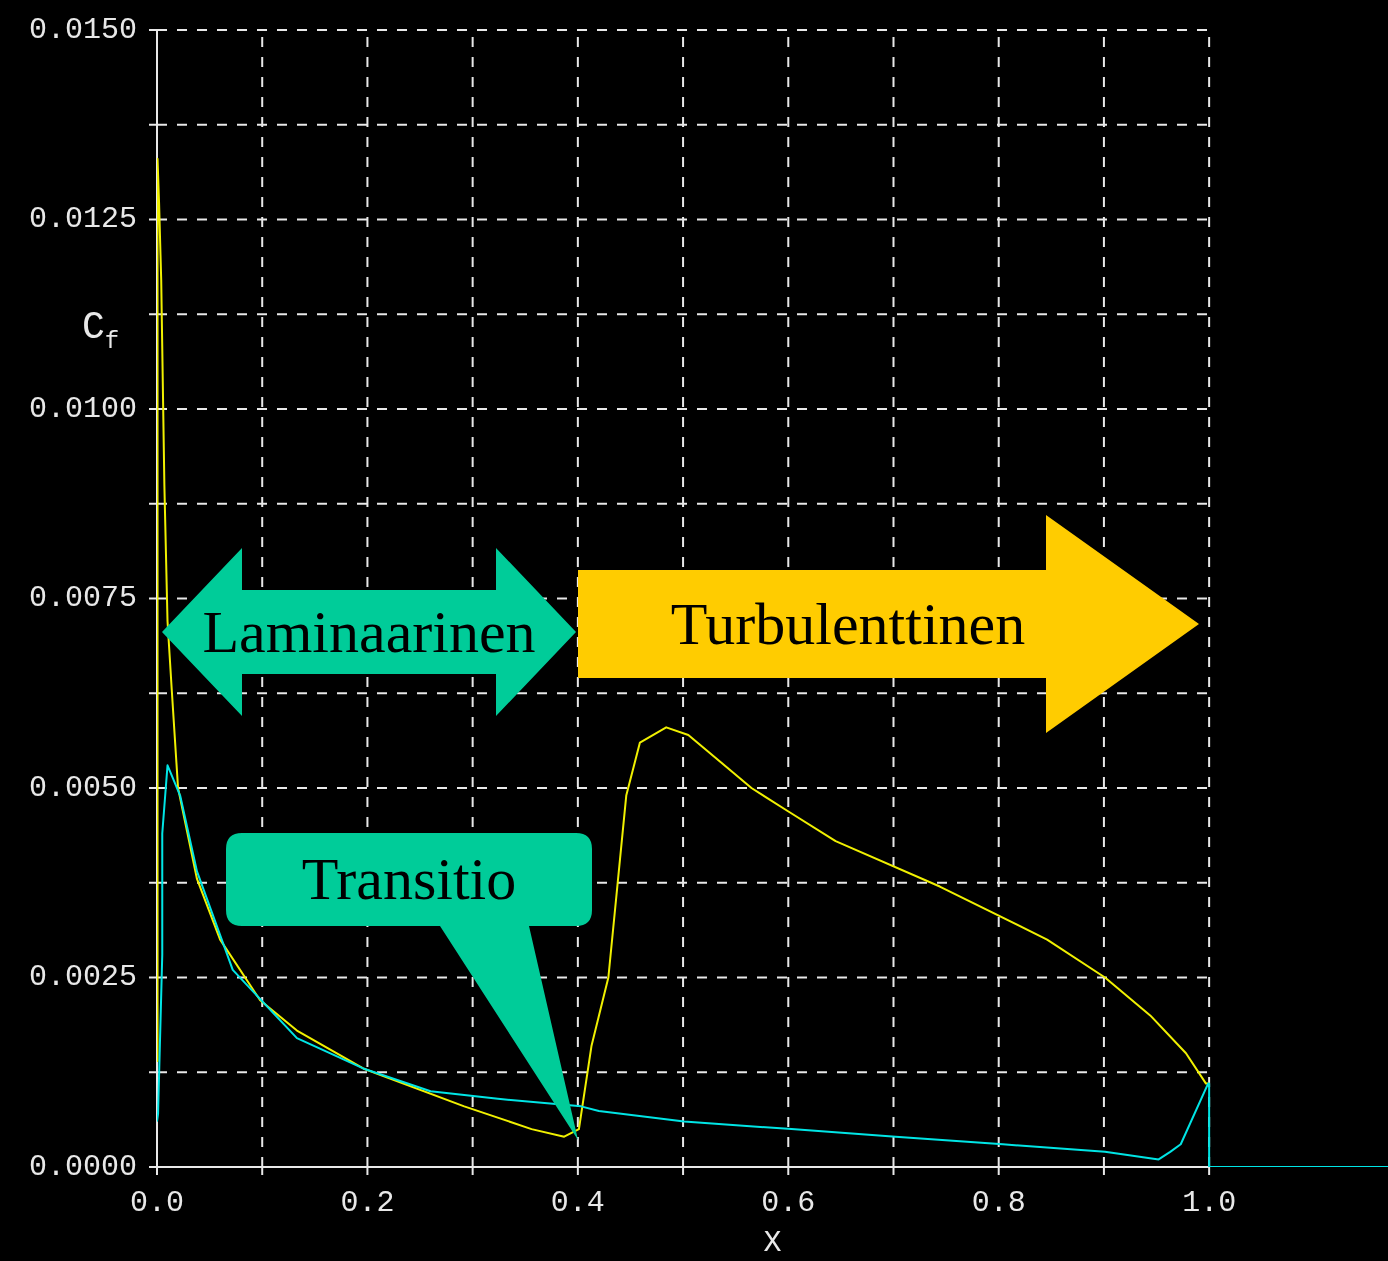 The height and width of the screenshot is (1261, 1388). What do you see at coordinates (772, 1242) in the screenshot?
I see `x-axis-title: X` at bounding box center [772, 1242].